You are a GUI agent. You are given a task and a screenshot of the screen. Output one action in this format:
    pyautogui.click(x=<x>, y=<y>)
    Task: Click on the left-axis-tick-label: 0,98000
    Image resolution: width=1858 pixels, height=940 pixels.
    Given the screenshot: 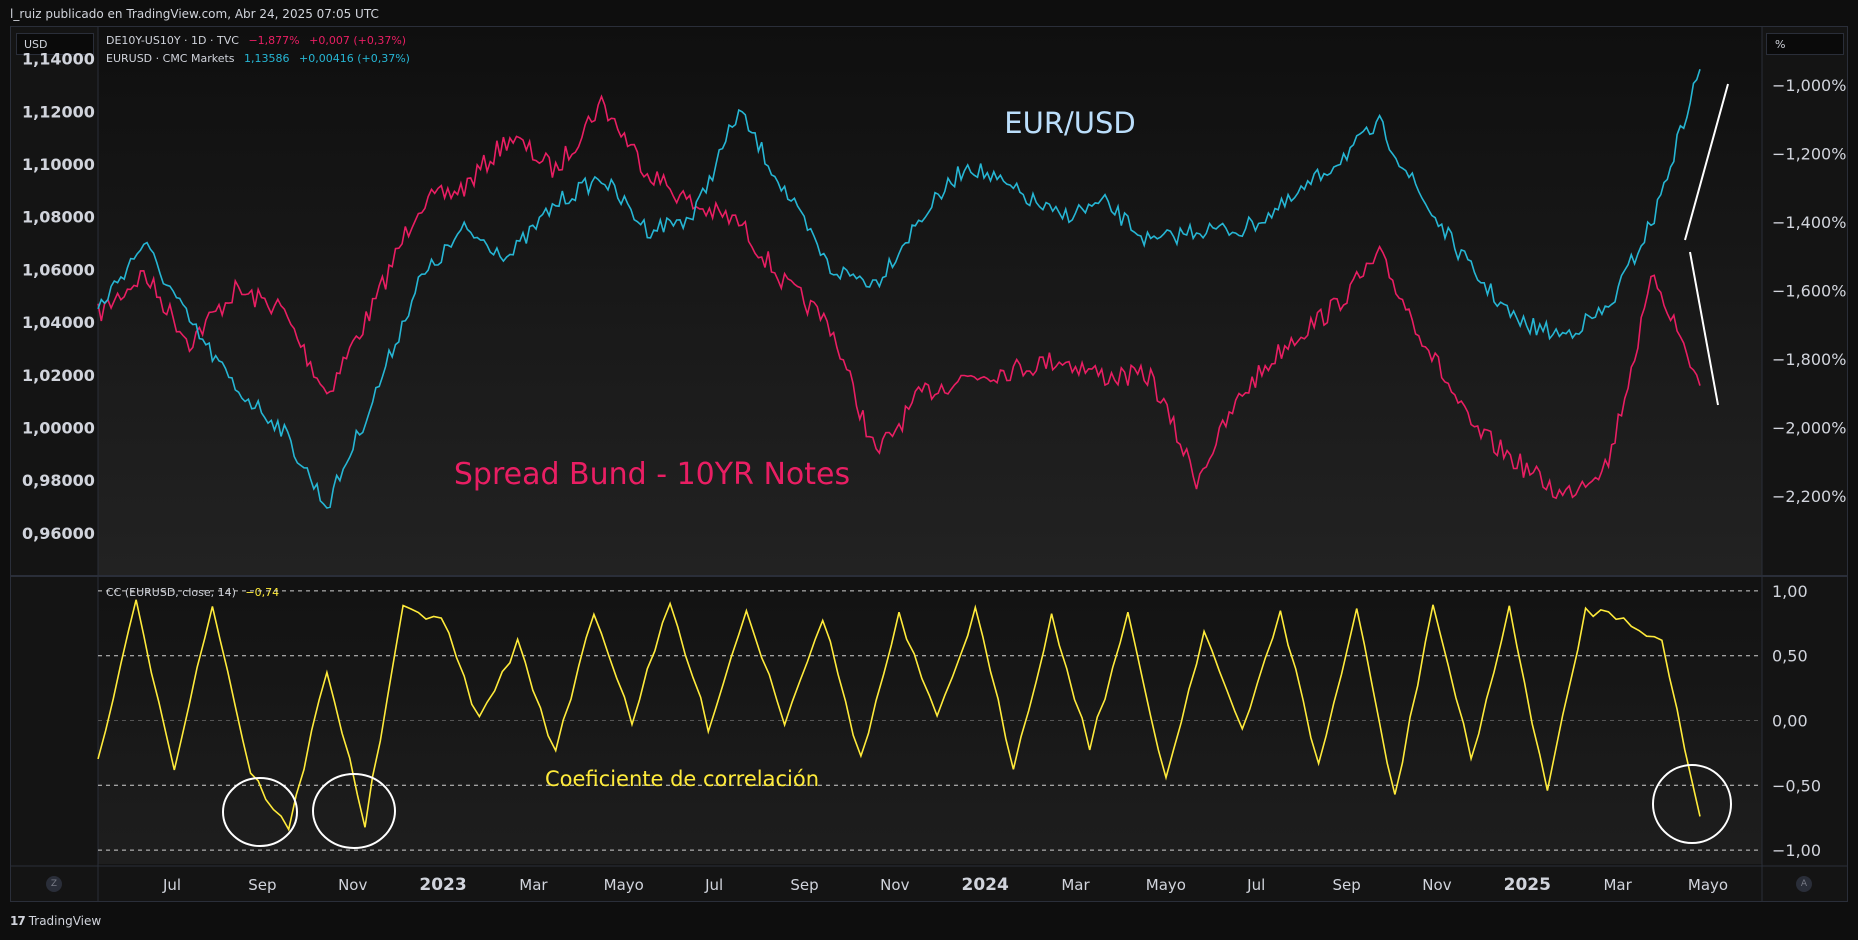 What is the action you would take?
    pyautogui.click(x=58, y=480)
    